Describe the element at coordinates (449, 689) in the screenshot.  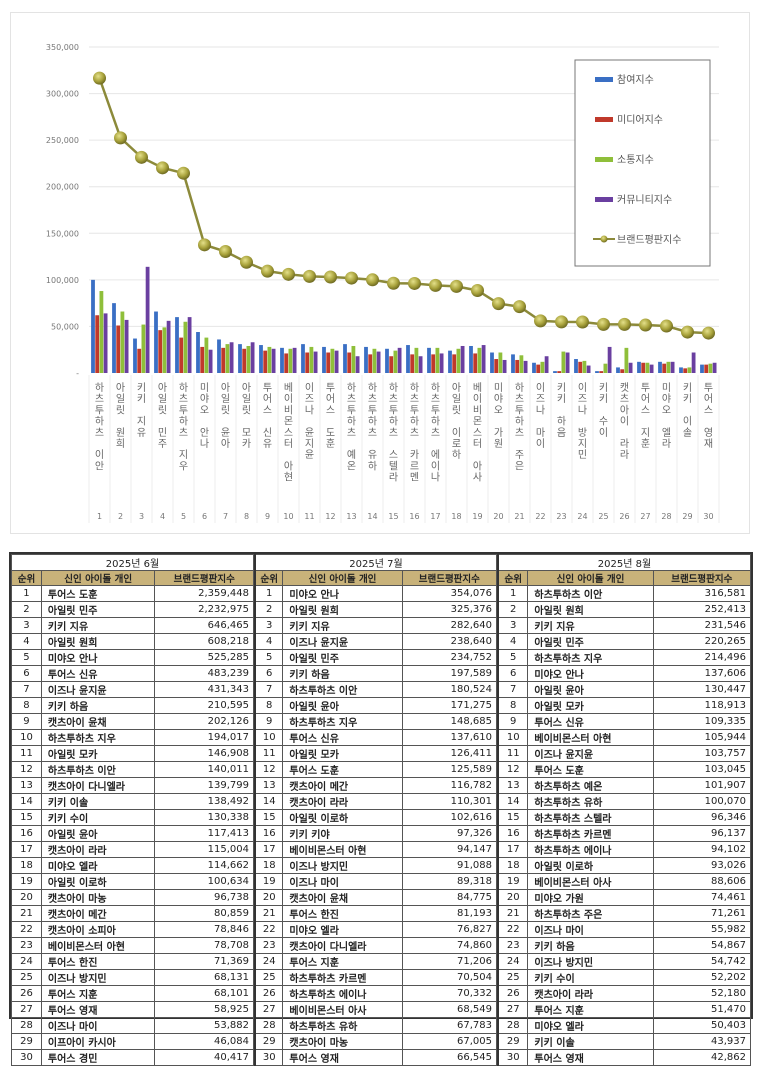
I see `brand-index-cell: 180,524` at that location.